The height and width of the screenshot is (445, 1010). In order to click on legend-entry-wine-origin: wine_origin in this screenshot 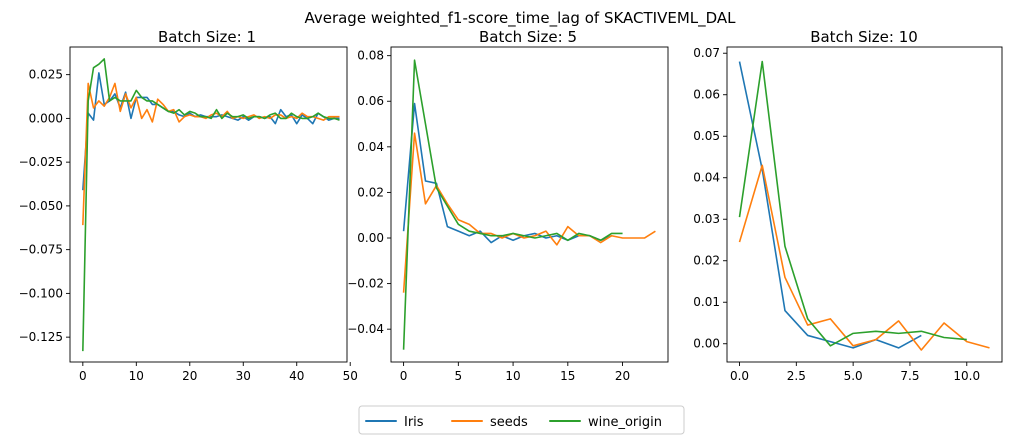, I will do `click(605, 422)`.